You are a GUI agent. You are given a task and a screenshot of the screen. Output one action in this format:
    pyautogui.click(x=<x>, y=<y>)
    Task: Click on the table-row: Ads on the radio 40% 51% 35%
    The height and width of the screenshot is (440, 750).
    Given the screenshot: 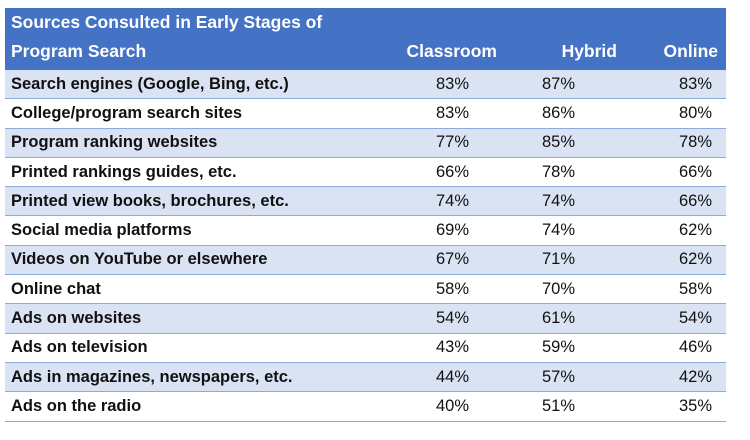 What is the action you would take?
    pyautogui.click(x=365, y=406)
    